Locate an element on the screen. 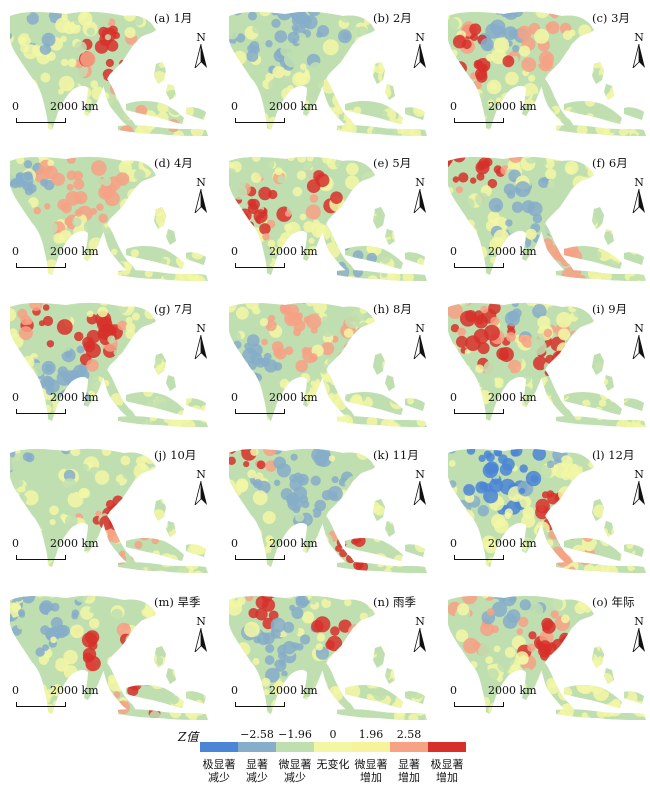  panel-label: (e) 5月 is located at coordinates (392, 163).